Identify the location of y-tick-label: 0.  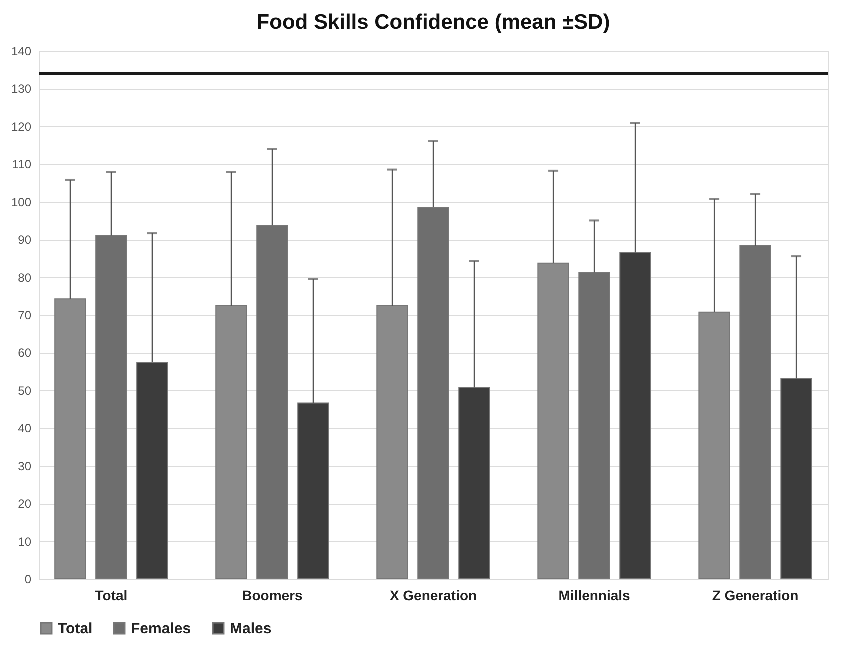
(28, 579).